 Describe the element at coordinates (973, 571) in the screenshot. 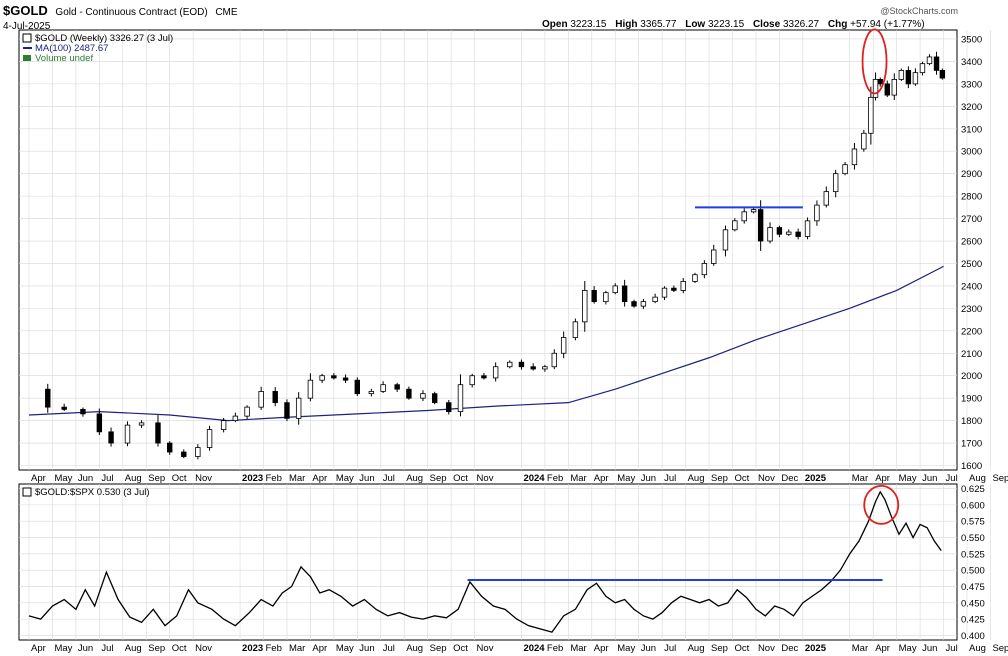

I see `y-tick-label: 0.500` at that location.